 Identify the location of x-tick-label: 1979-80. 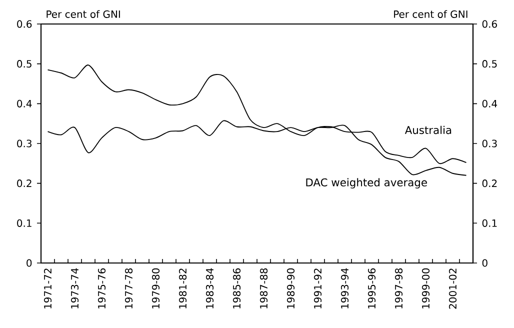
(156, 288).